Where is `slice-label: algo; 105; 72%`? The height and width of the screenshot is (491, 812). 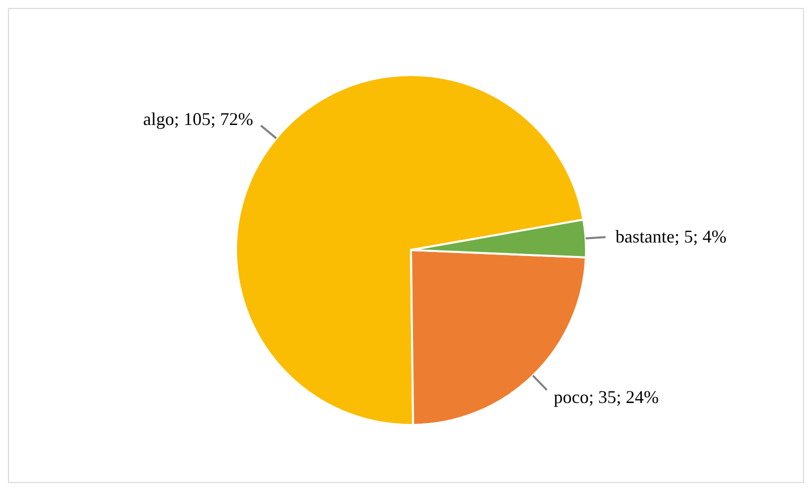 slice-label: algo; 105; 72% is located at coordinates (198, 119).